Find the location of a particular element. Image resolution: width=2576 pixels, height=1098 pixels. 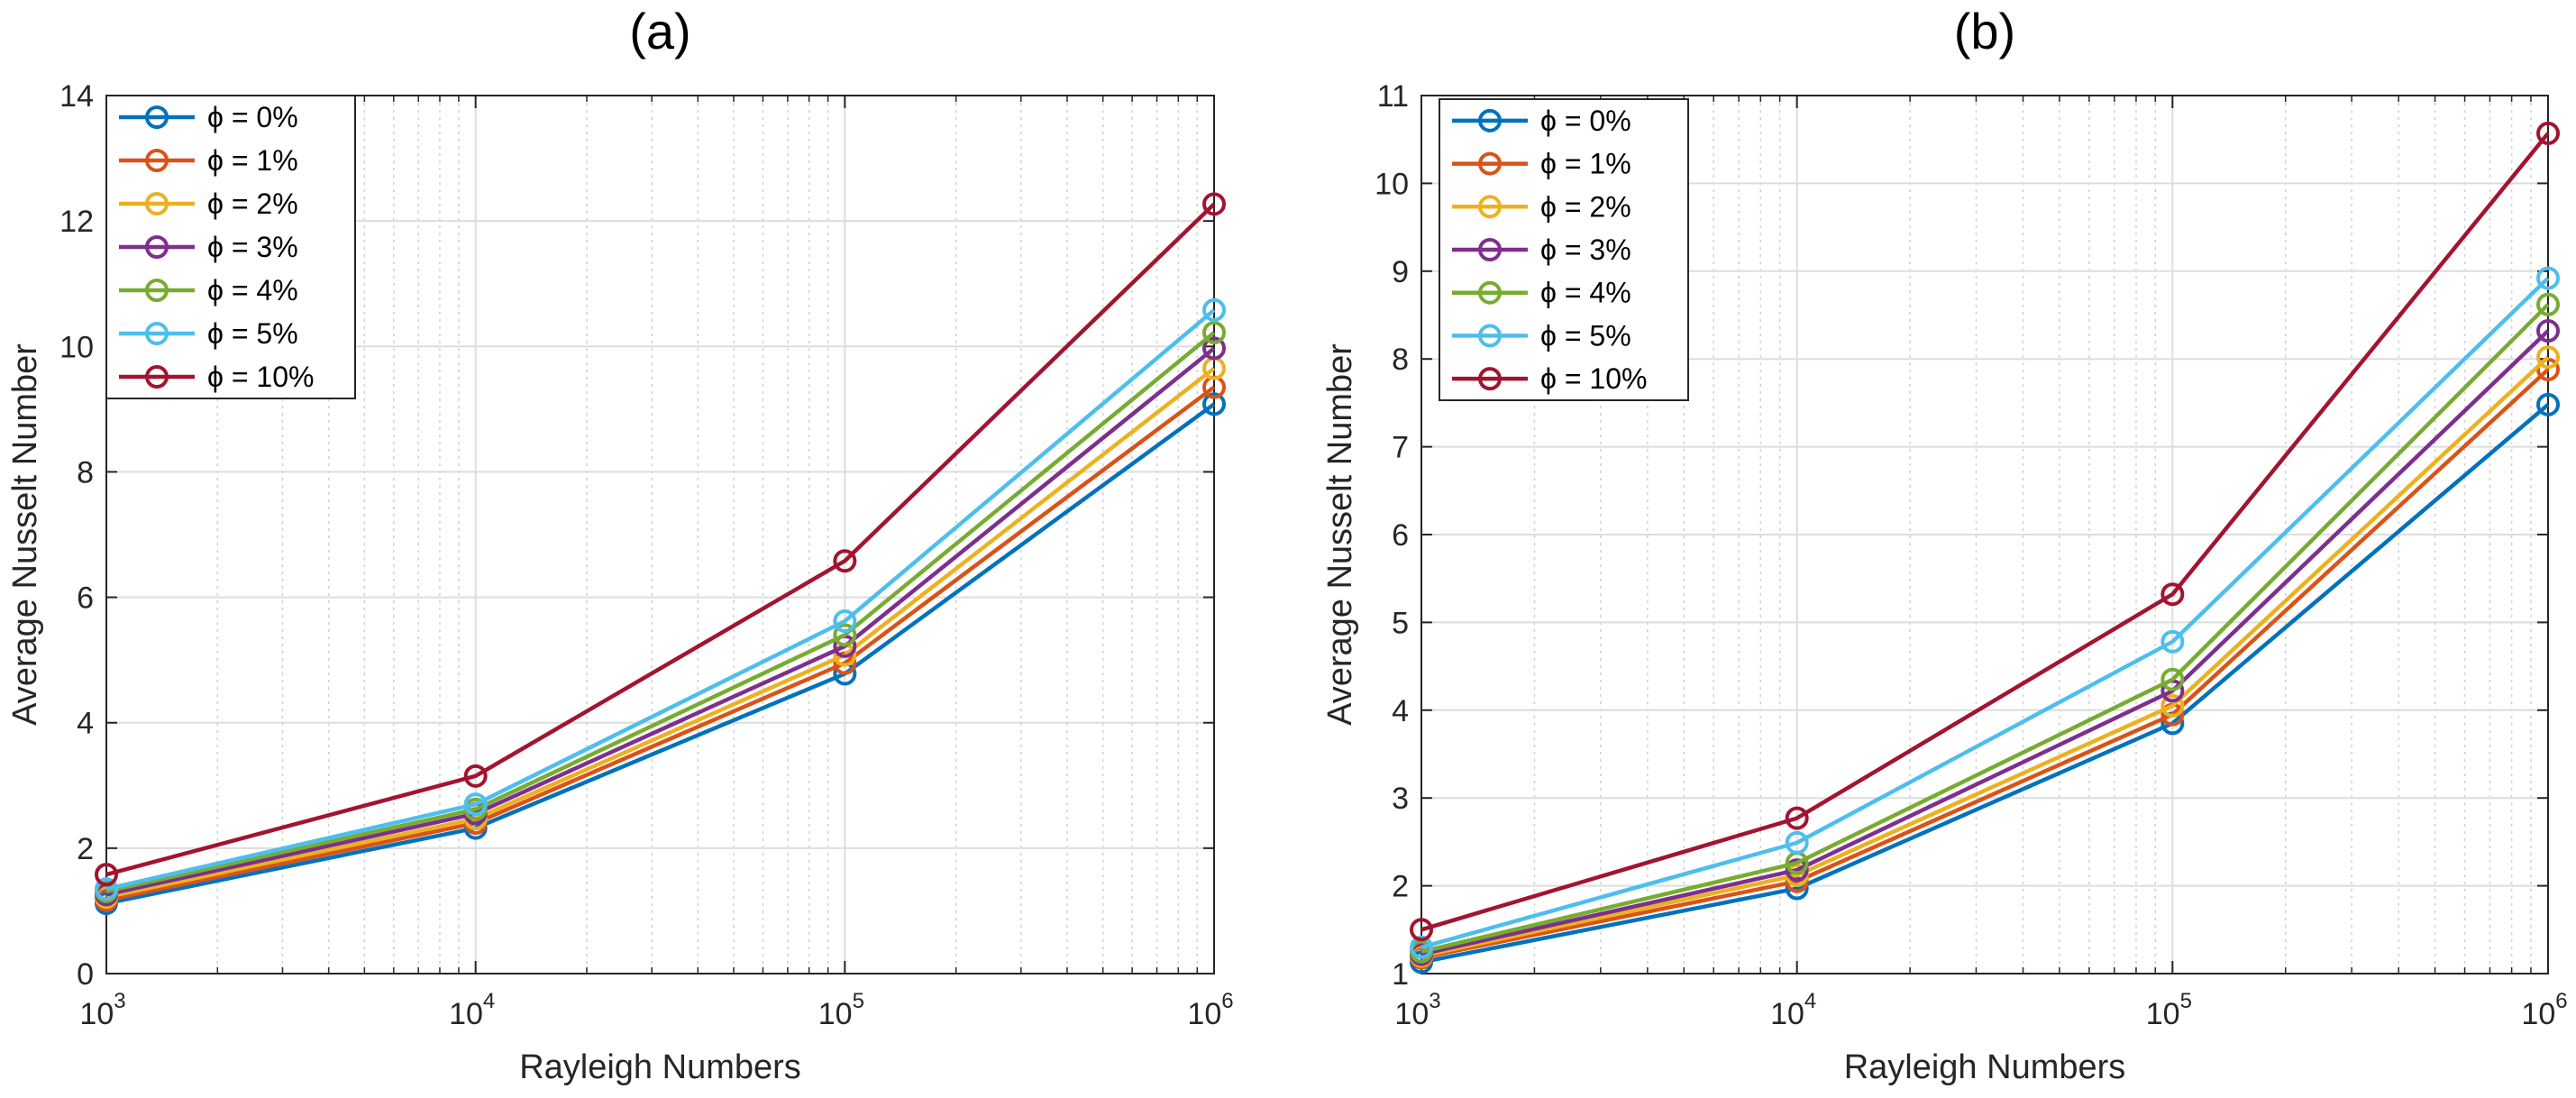

y-tick-label: 14 is located at coordinates (76, 96).